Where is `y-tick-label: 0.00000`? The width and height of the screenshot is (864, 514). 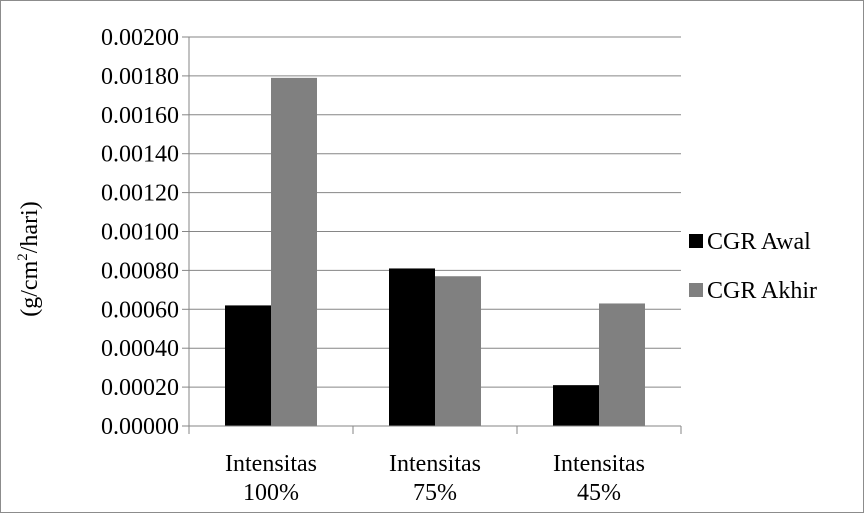 y-tick-label: 0.00000 is located at coordinates (140, 427).